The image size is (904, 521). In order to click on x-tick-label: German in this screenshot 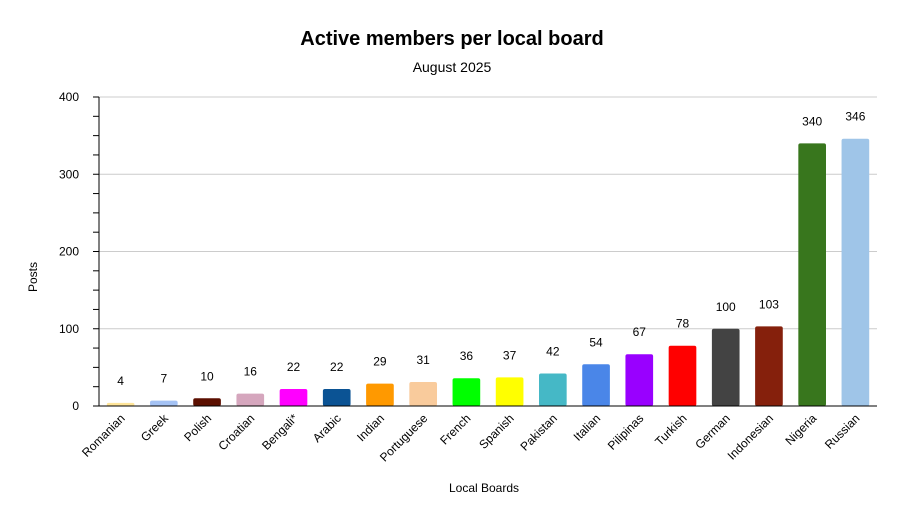, I will do `click(712, 431)`.